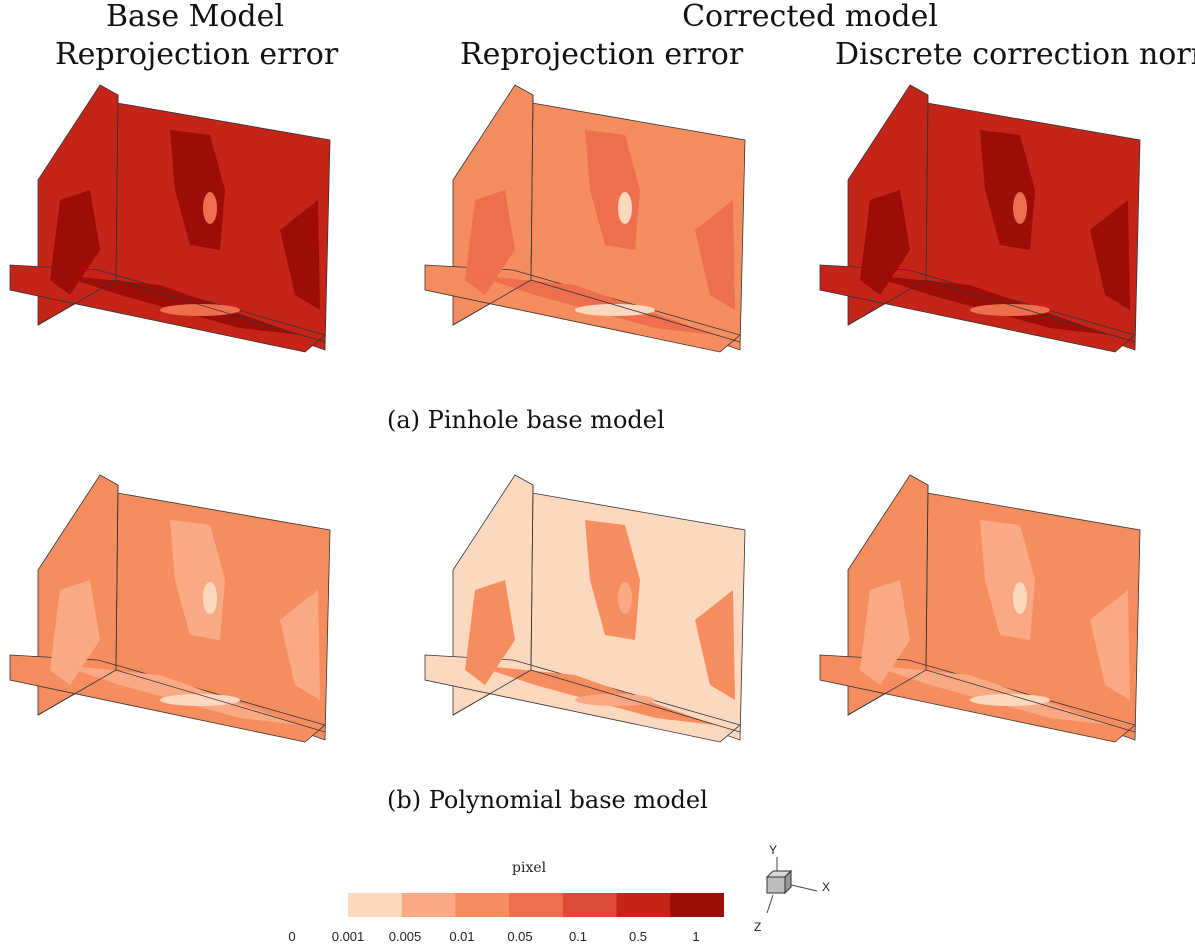  Describe the element at coordinates (980, 608) in the screenshot. I see `panel-polynomial-correction-norm` at that location.